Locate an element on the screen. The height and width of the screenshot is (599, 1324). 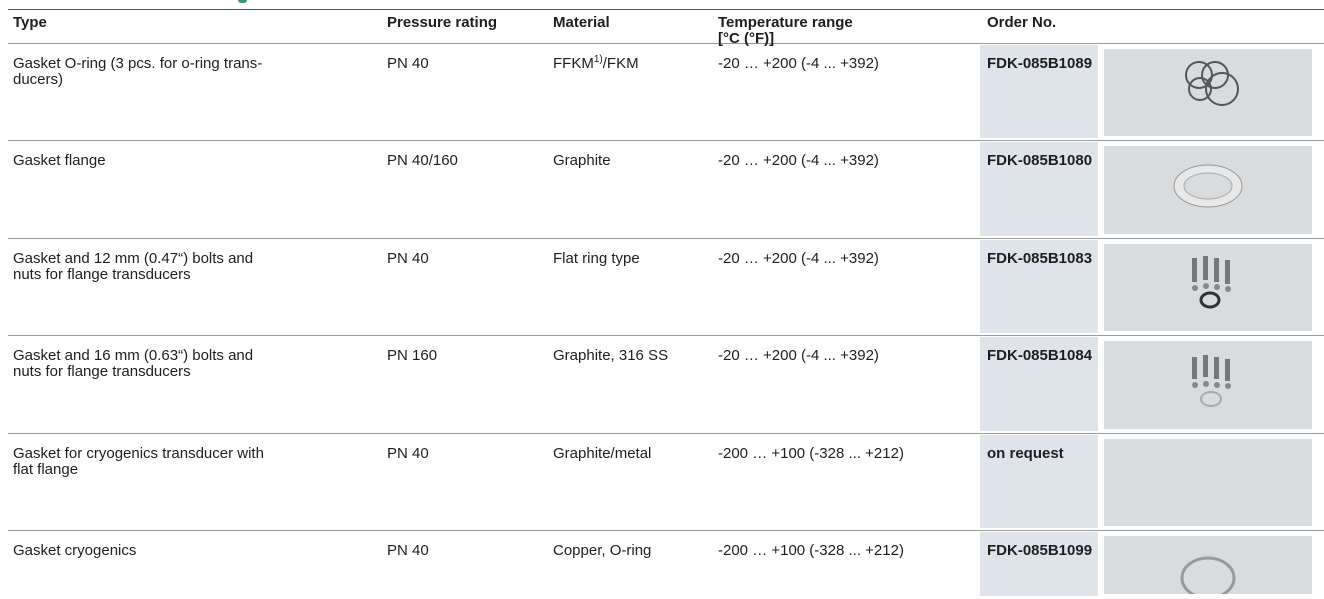
material-text: Flat ring type is located at coordinates (596, 258).